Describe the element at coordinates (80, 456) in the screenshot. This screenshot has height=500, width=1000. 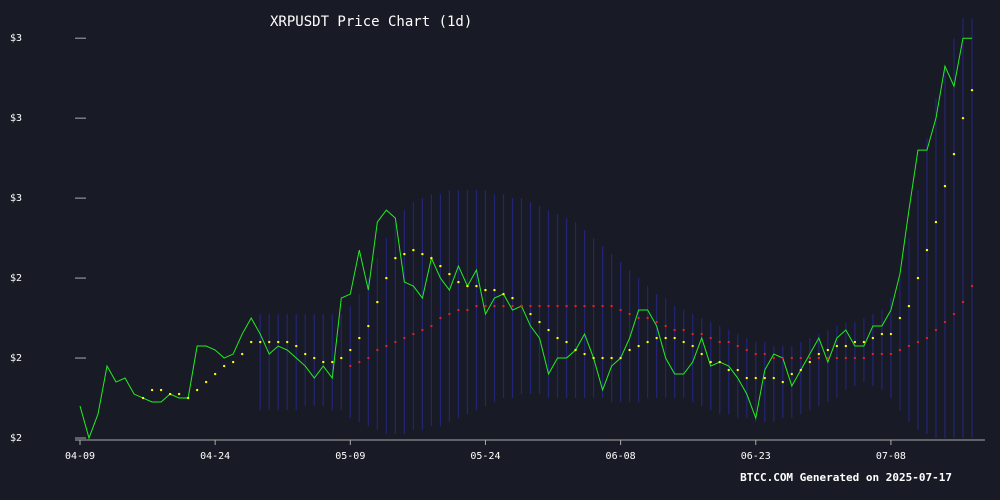
I see `x-tick-label: 04-09` at that location.